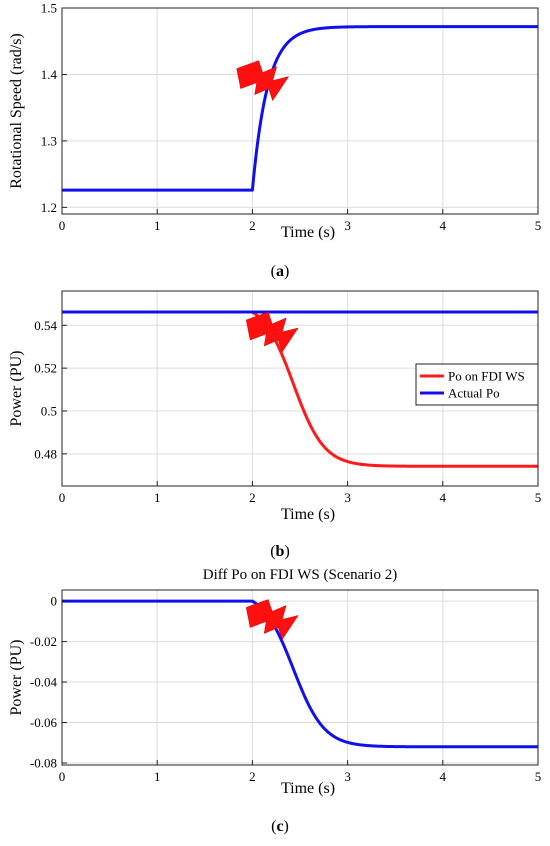 The image size is (550, 846). I want to click on y-tick-label: 1.3, so click(49, 140).